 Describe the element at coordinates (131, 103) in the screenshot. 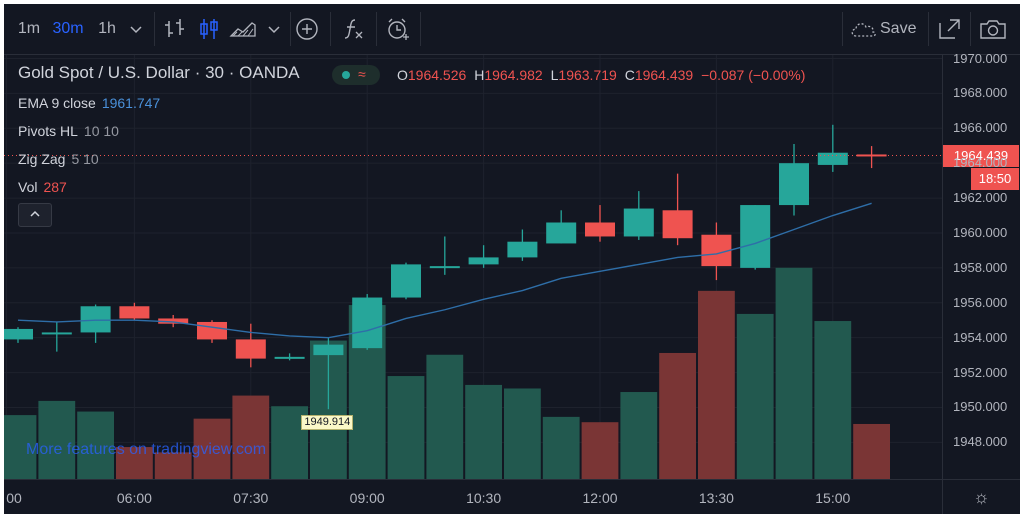

I see `ema-value: 1961.747` at that location.